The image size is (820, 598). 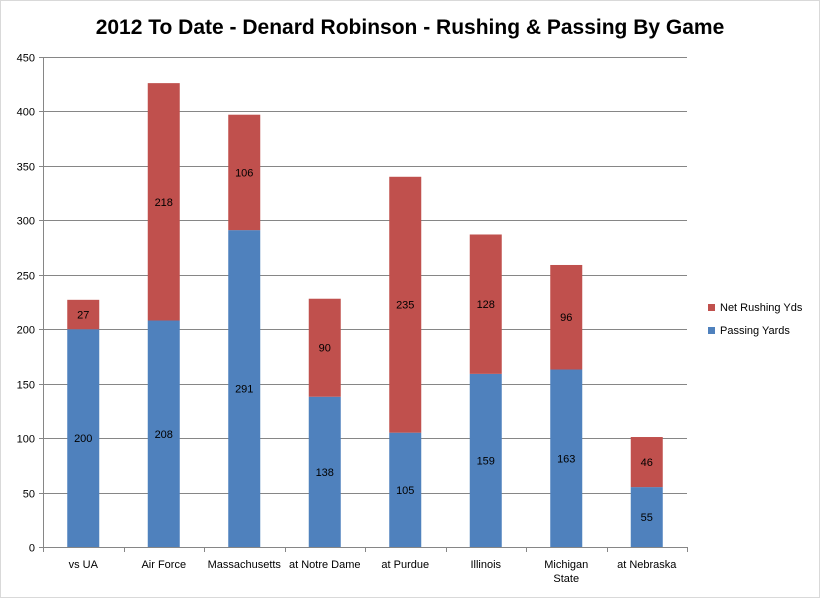 What do you see at coordinates (84, 565) in the screenshot?
I see `x-tick-label: vs UA` at bounding box center [84, 565].